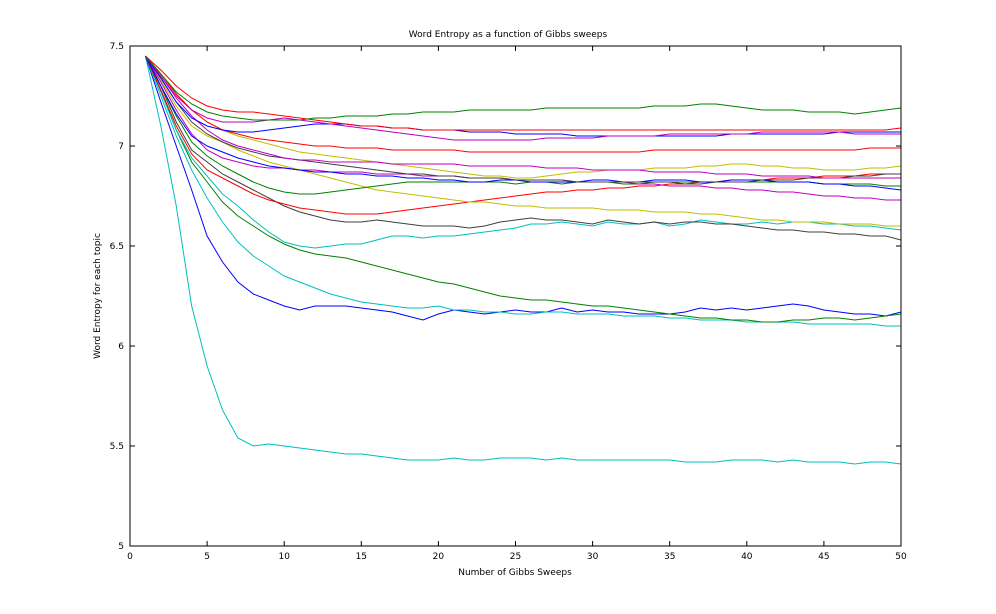 This screenshot has width=996, height=614. Describe the element at coordinates (121, 347) in the screenshot. I see `y-tick-label-6: 6` at that location.